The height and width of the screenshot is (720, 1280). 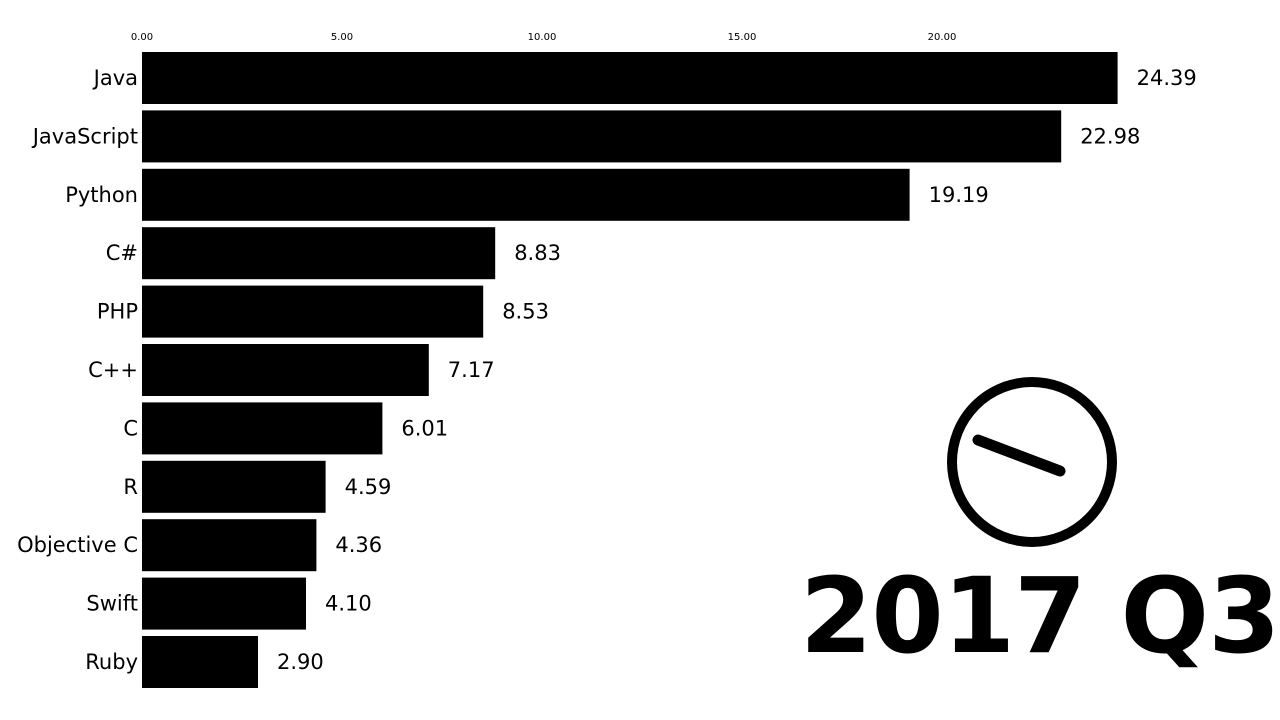 What do you see at coordinates (101, 195) in the screenshot?
I see `category-label: Python` at bounding box center [101, 195].